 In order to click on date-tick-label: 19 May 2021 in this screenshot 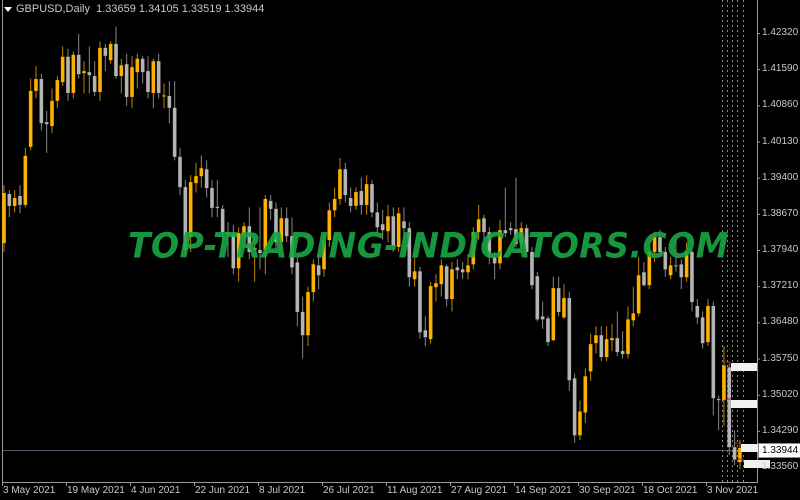, I will do `click(96, 490)`.